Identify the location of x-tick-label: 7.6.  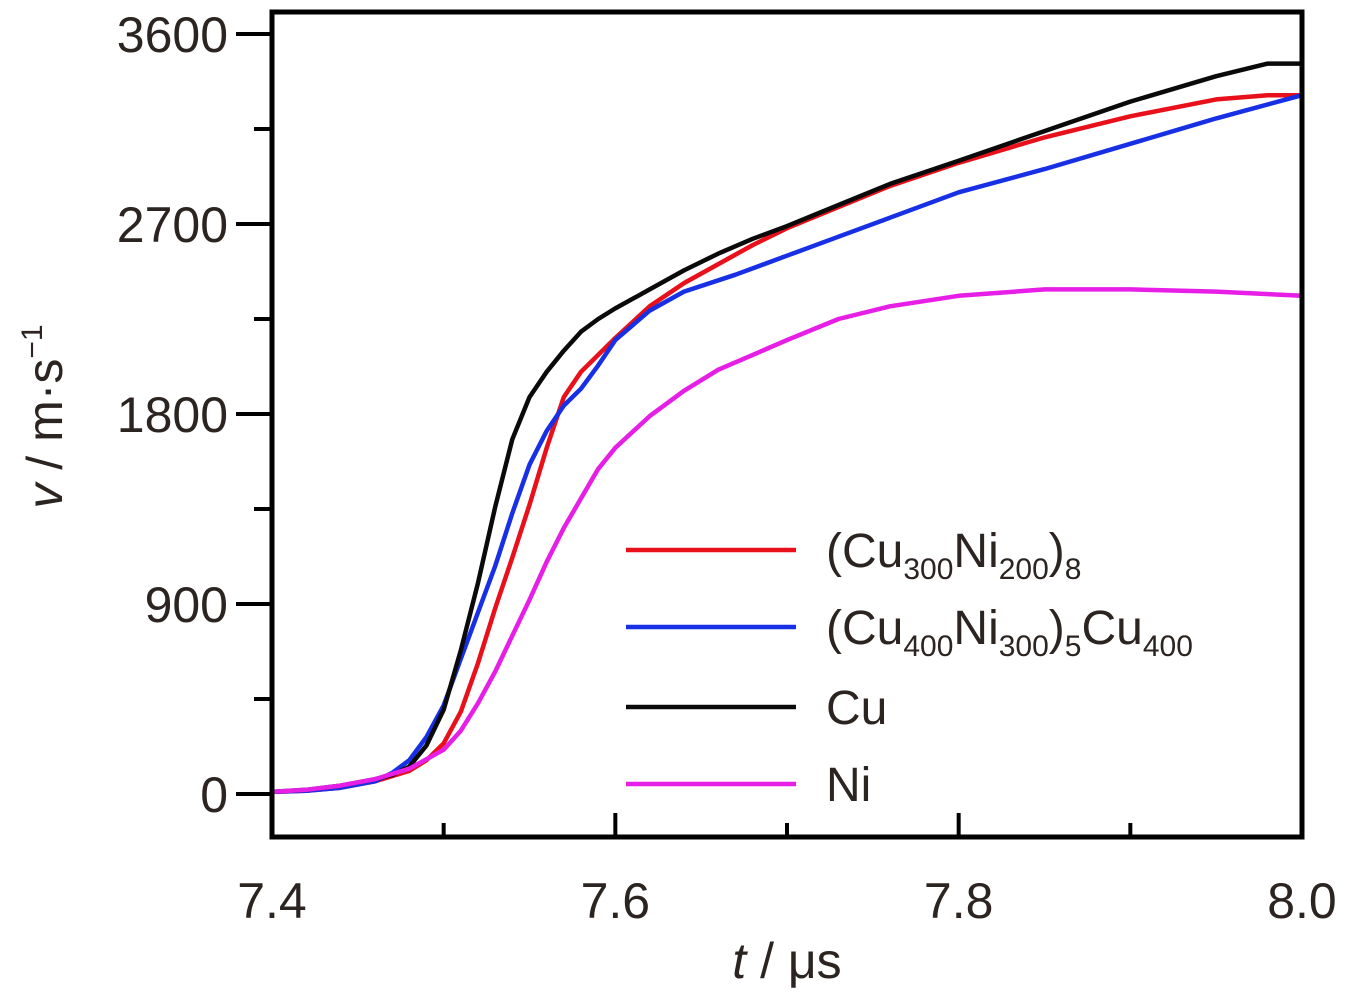
(616, 901).